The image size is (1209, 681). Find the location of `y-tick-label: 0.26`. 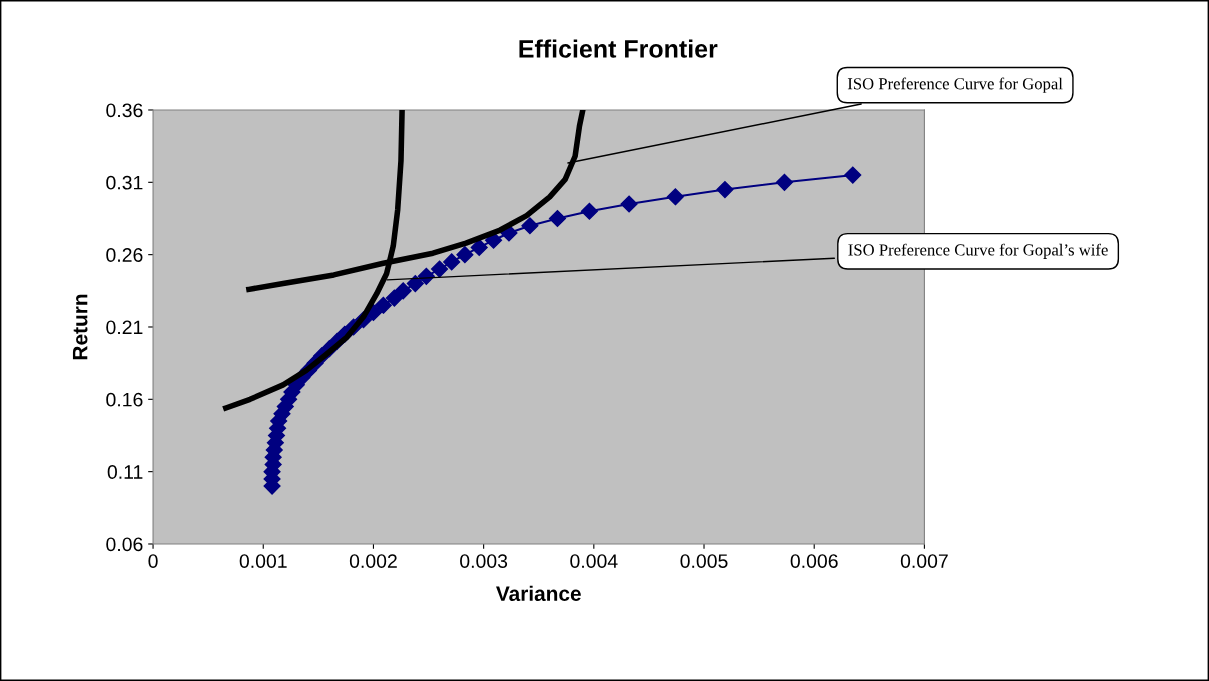

y-tick-label: 0.26 is located at coordinates (124, 255).